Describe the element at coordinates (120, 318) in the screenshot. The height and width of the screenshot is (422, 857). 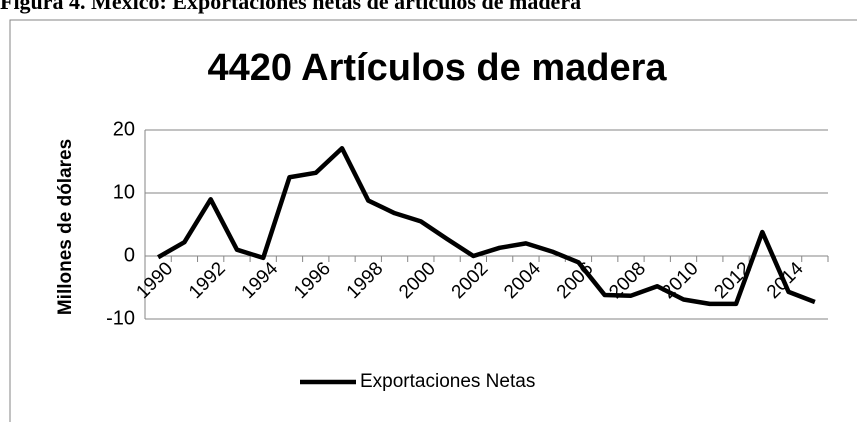
I see `y-tick-label: -10` at that location.